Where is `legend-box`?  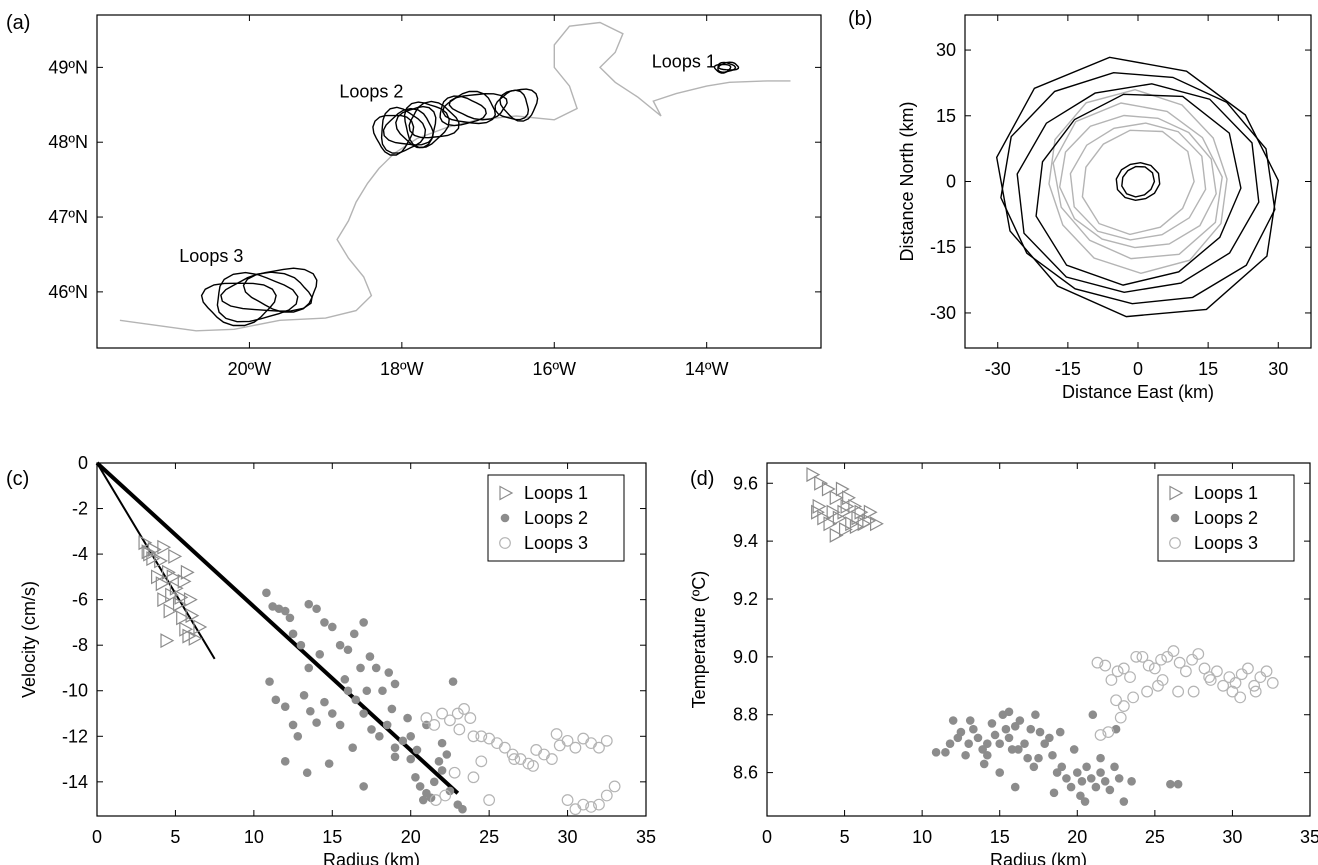 legend-box is located at coordinates (556, 518).